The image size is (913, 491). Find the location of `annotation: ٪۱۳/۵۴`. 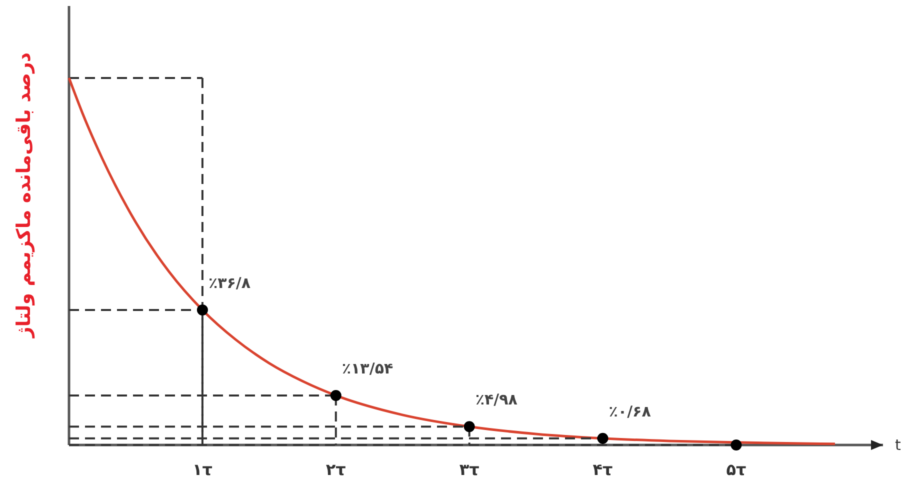

annotation: ٪۱۳/۵۴ is located at coordinates (368, 368).